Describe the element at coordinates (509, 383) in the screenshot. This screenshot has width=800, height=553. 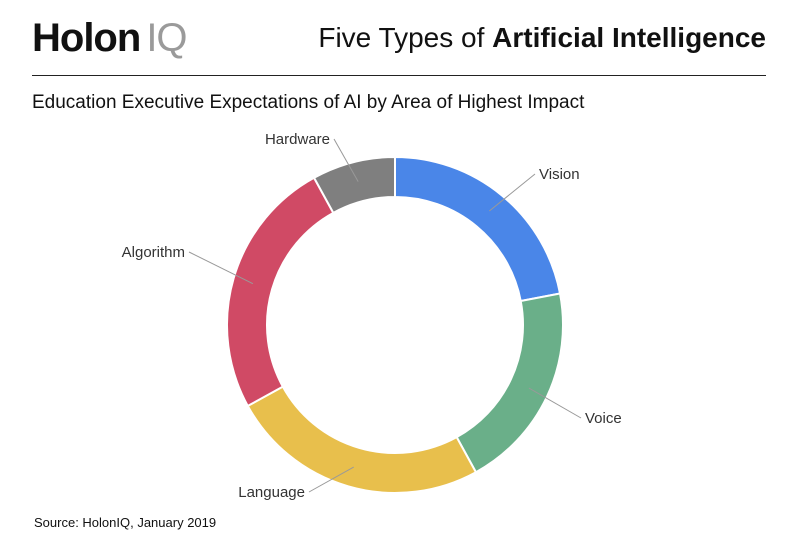
I see `slice-voice` at that location.